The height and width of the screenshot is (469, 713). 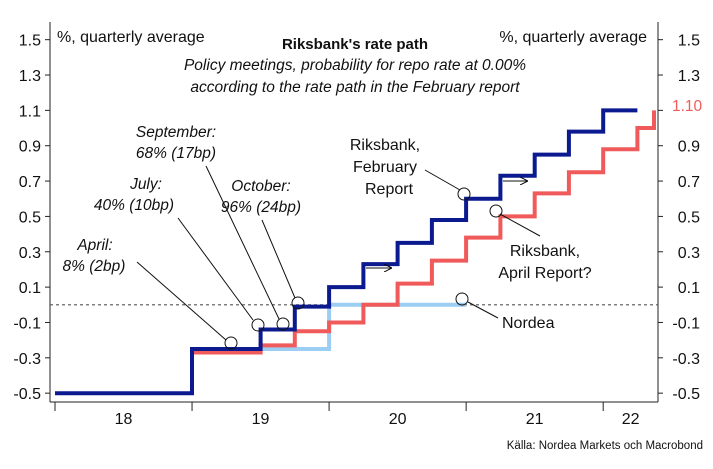 I want to click on leader-line-april-report, so click(x=520, y=225).